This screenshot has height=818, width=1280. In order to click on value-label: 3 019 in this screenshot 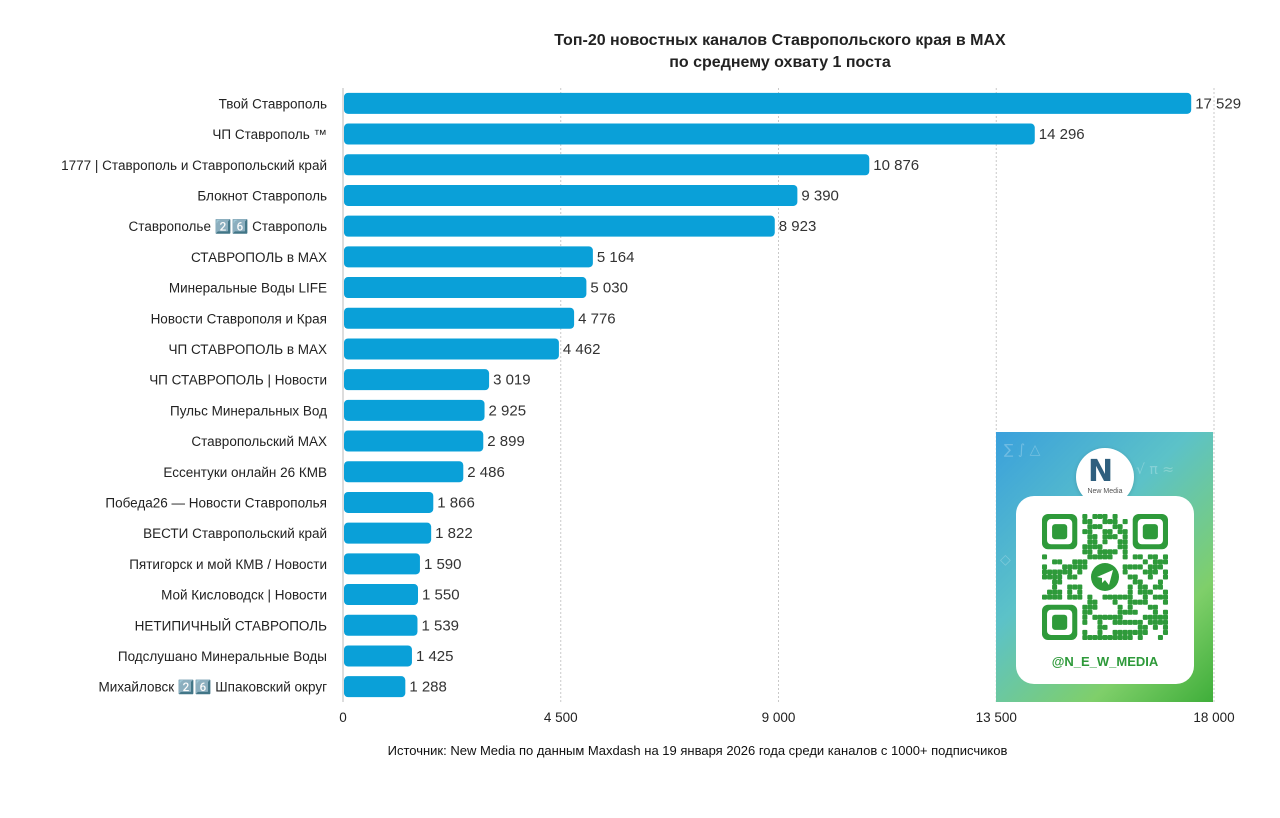, I will do `click(512, 380)`.